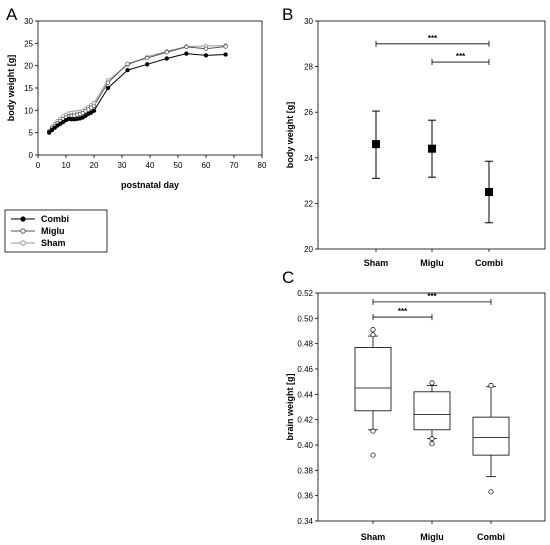 The width and height of the screenshot is (550, 545). What do you see at coordinates (305, 521) in the screenshot?
I see `y-tick-label: 0.34` at bounding box center [305, 521].